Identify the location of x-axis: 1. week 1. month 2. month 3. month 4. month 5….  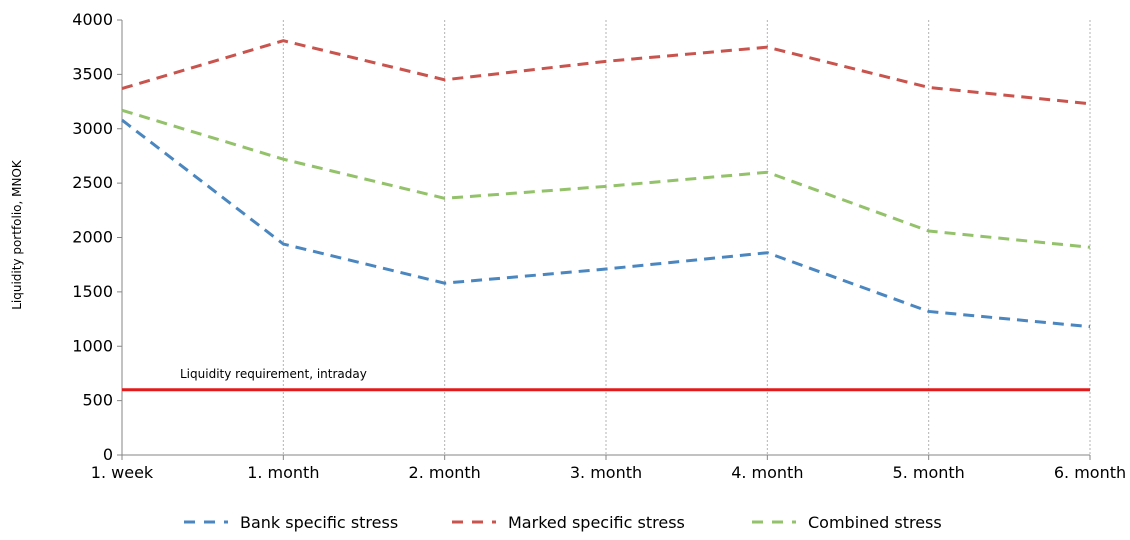
(608, 468).